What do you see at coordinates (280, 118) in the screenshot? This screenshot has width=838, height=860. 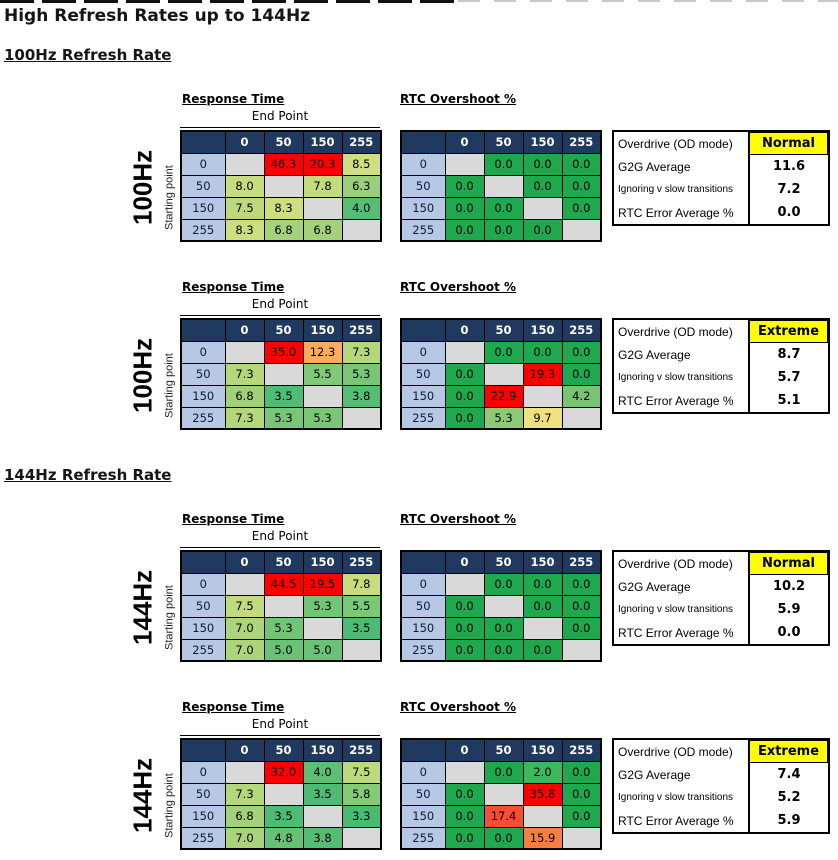 I see `end-point-label: End Point` at bounding box center [280, 118].